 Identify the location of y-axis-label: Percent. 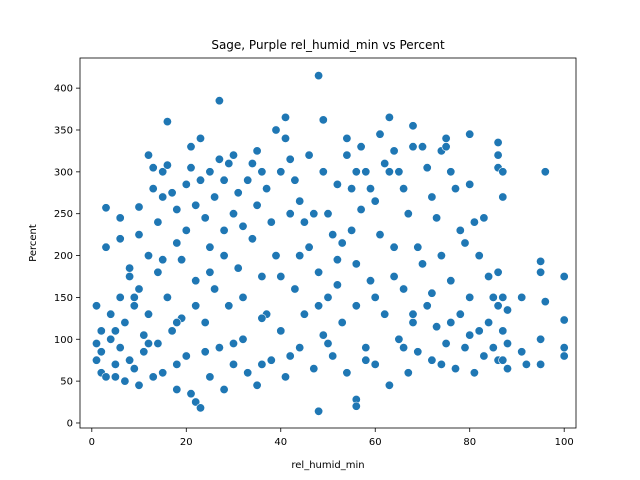
(33, 243).